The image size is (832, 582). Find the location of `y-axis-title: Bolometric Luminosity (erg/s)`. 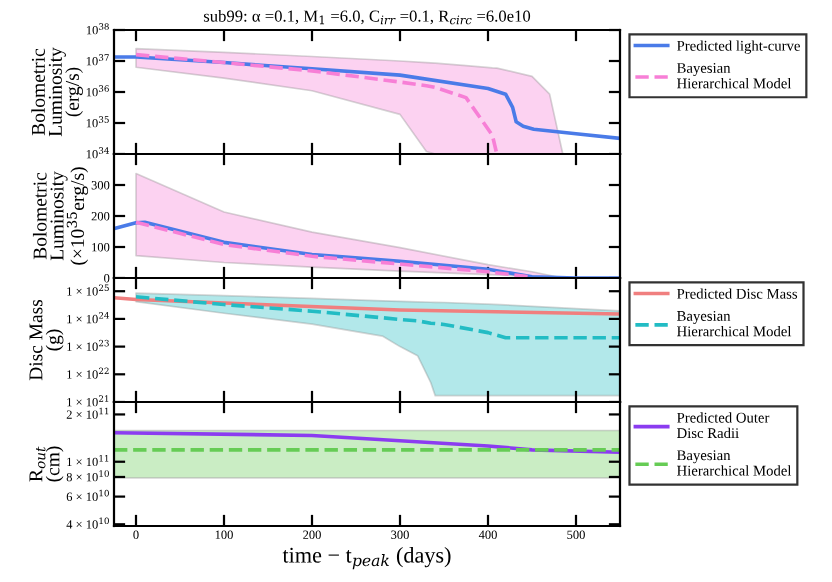

y-axis-title: Bolometric Luminosity (erg/s) is located at coordinates (57, 92).